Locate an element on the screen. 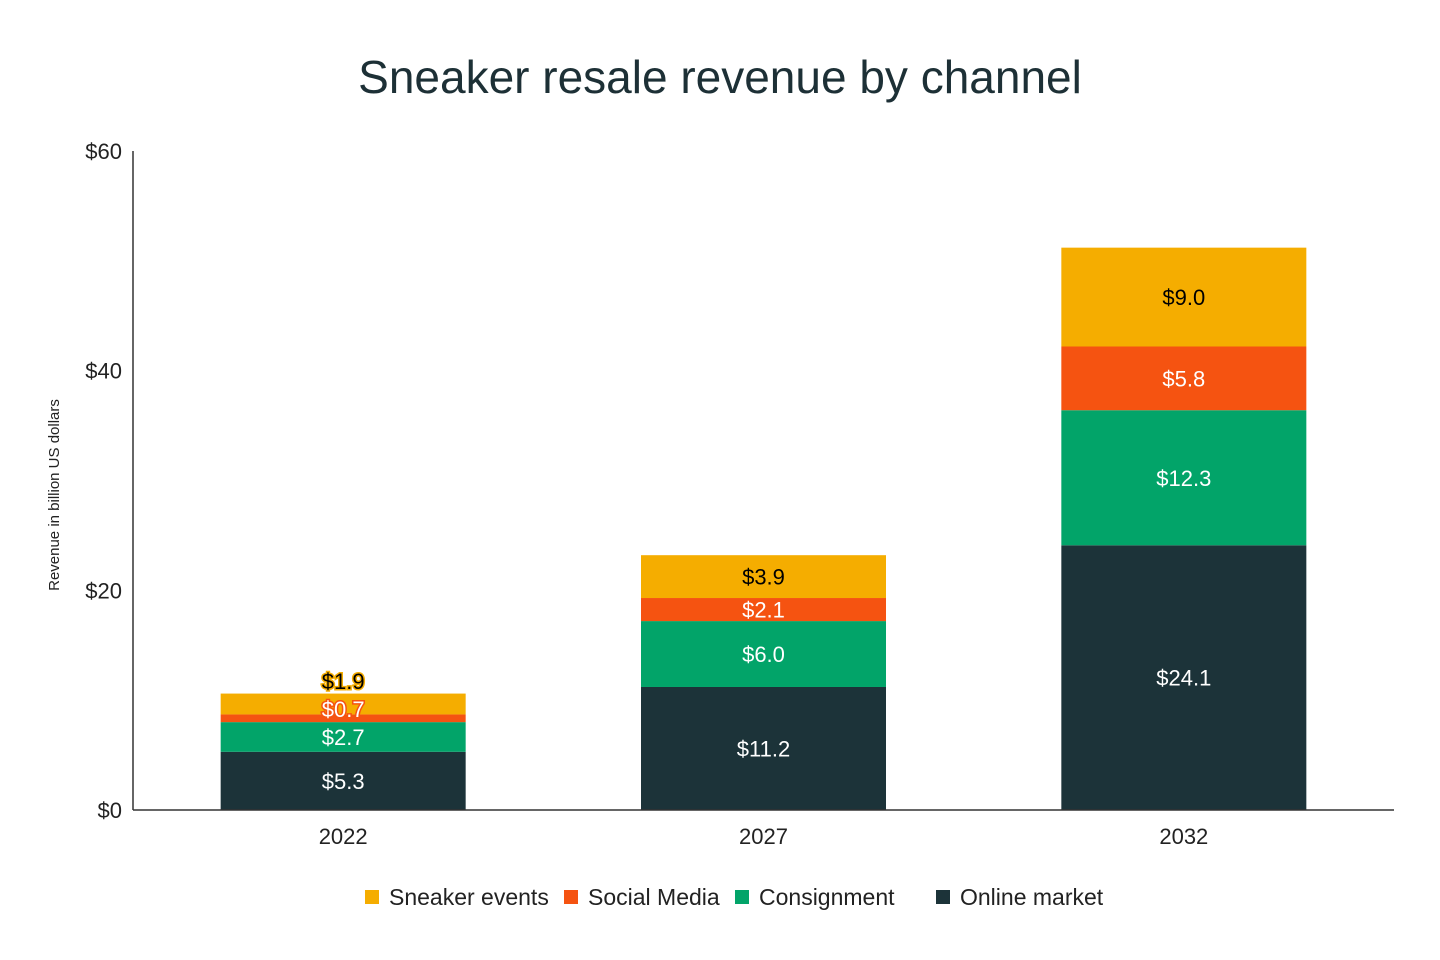  y-axis-label: Revenue in billion US dollars is located at coordinates (54, 495).